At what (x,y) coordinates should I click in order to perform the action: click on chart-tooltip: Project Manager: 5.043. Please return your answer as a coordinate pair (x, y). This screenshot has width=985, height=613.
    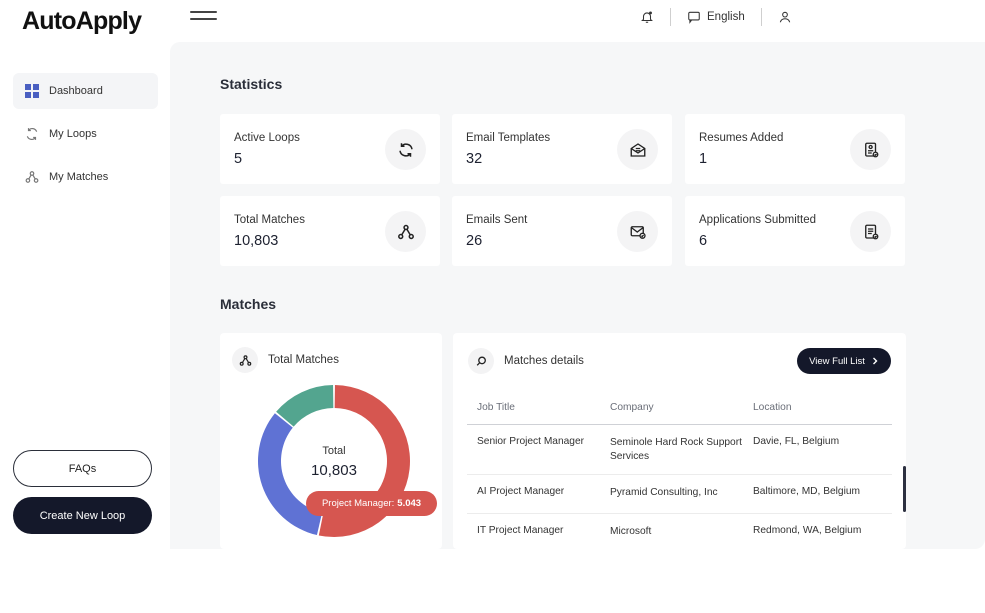
    Looking at the image, I should click on (371, 503).